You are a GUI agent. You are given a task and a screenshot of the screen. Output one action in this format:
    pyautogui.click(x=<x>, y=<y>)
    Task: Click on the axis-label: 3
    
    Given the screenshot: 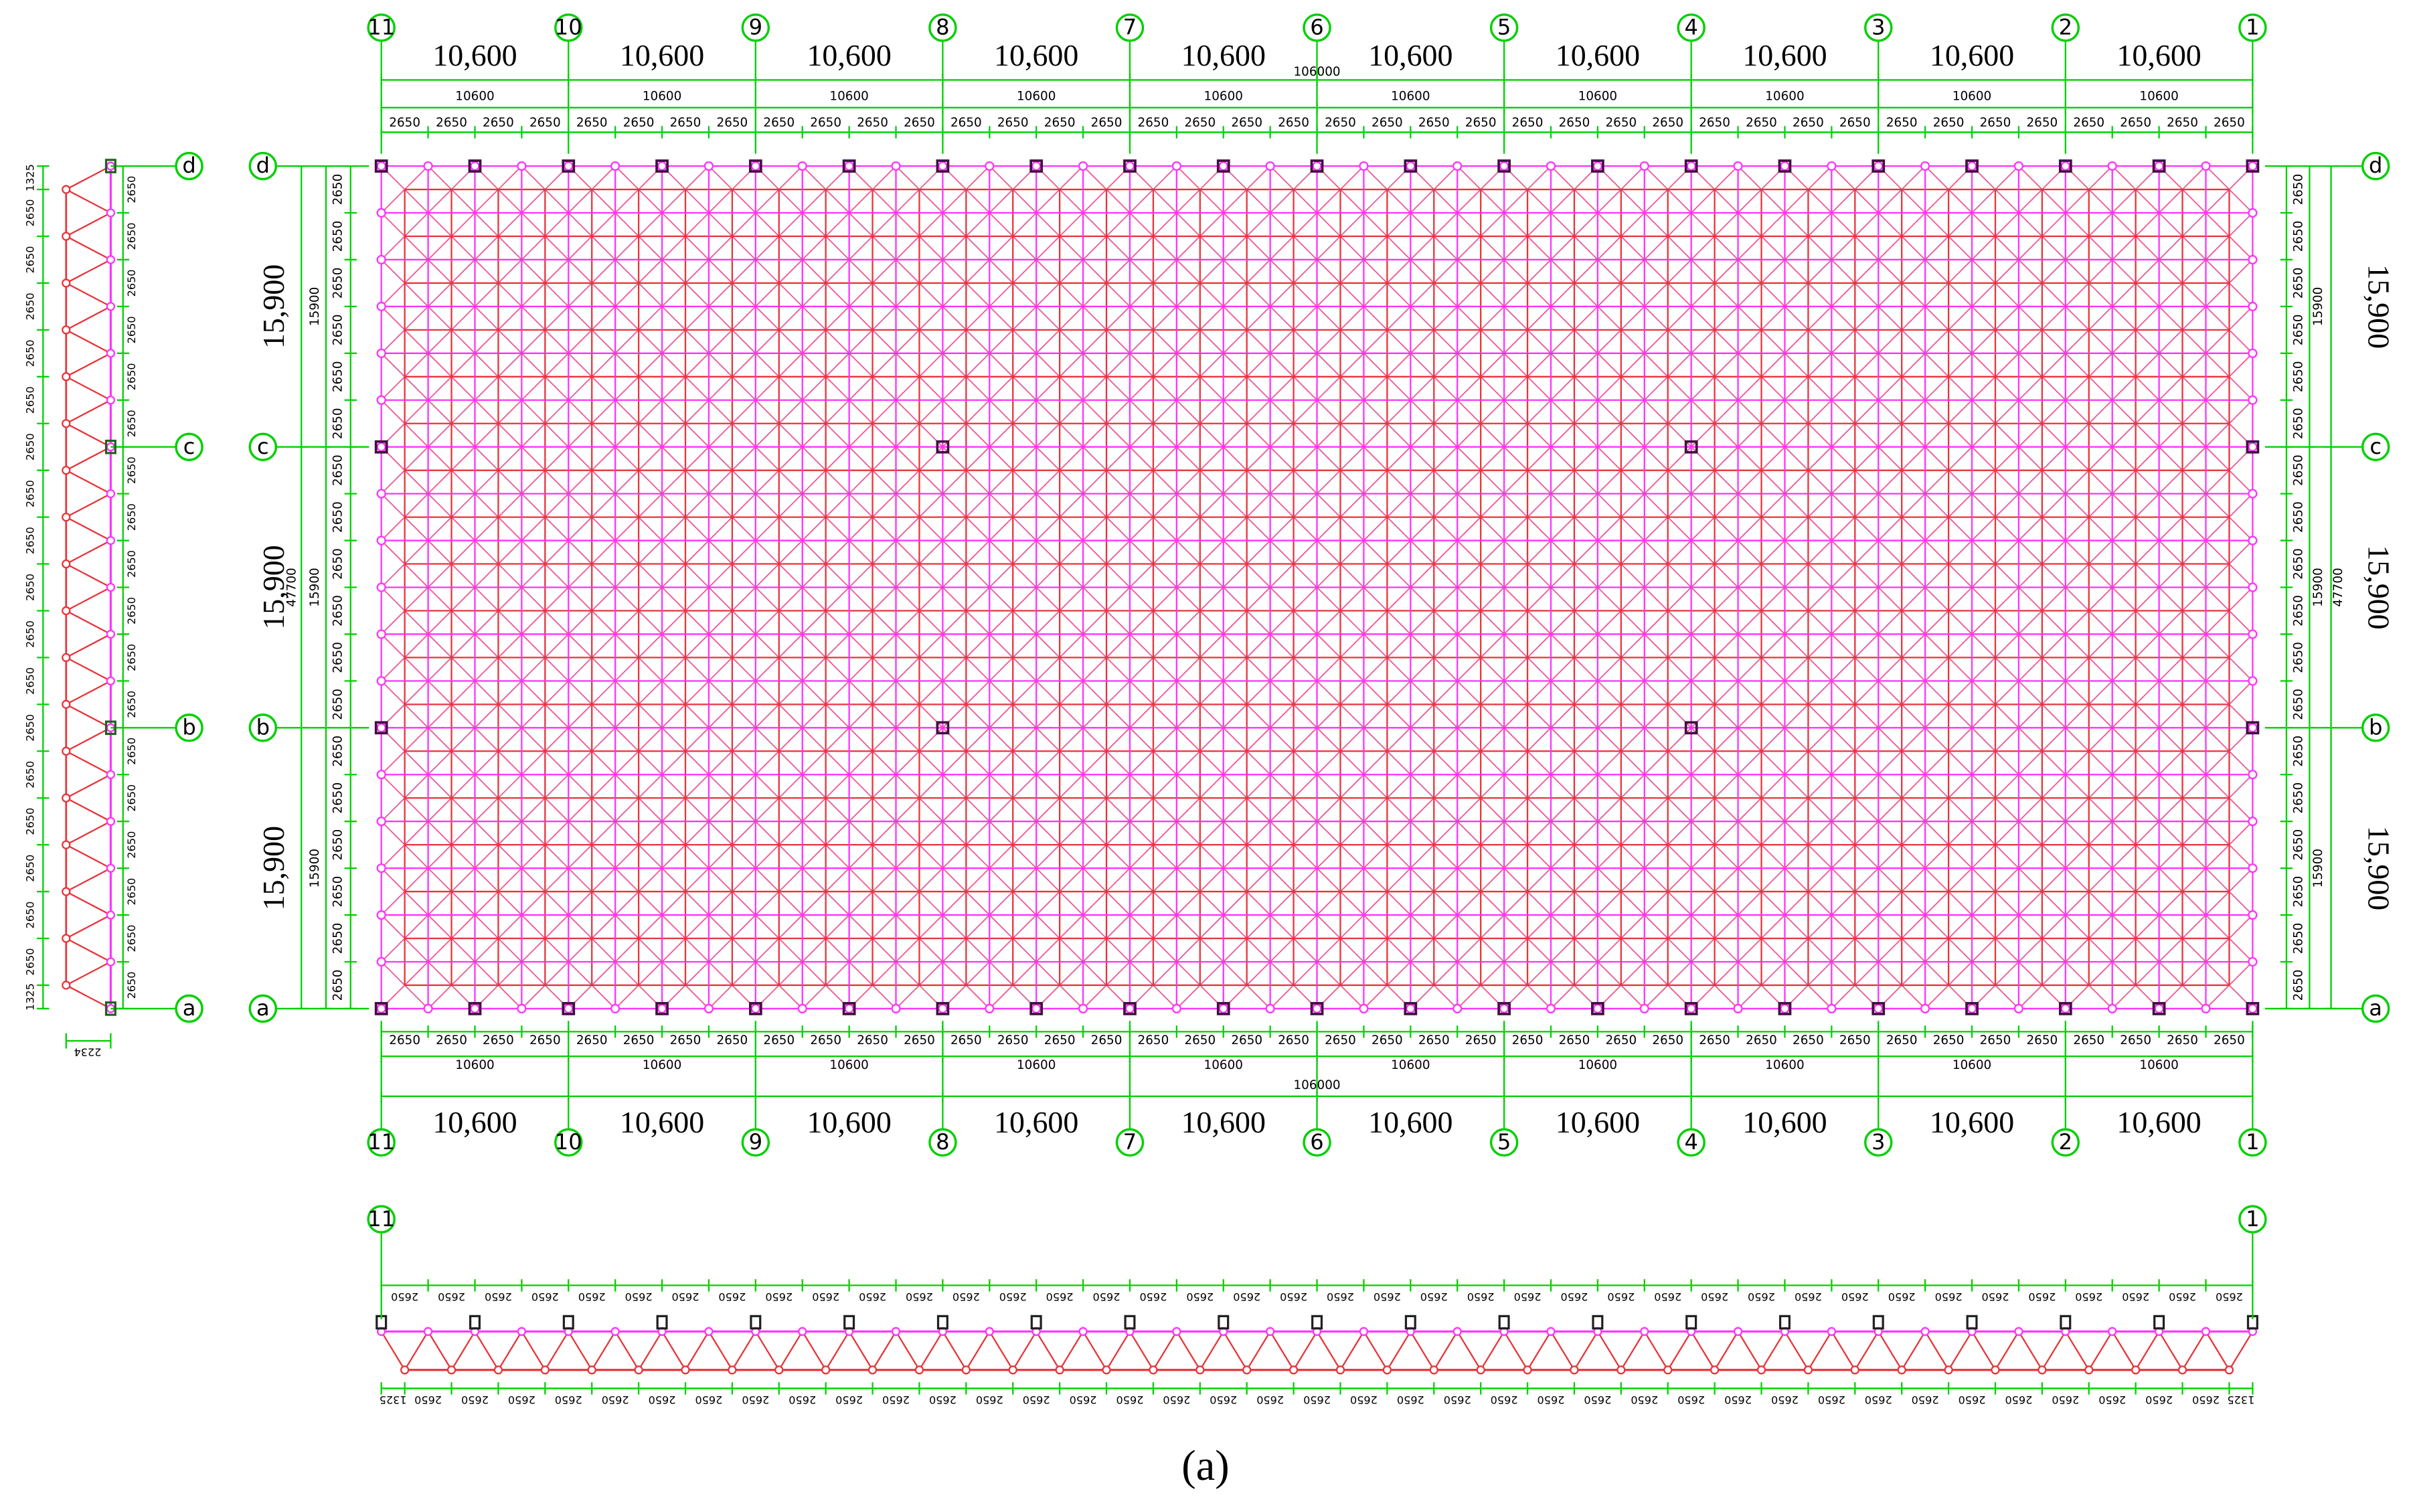 What is the action you would take?
    pyautogui.click(x=1878, y=26)
    